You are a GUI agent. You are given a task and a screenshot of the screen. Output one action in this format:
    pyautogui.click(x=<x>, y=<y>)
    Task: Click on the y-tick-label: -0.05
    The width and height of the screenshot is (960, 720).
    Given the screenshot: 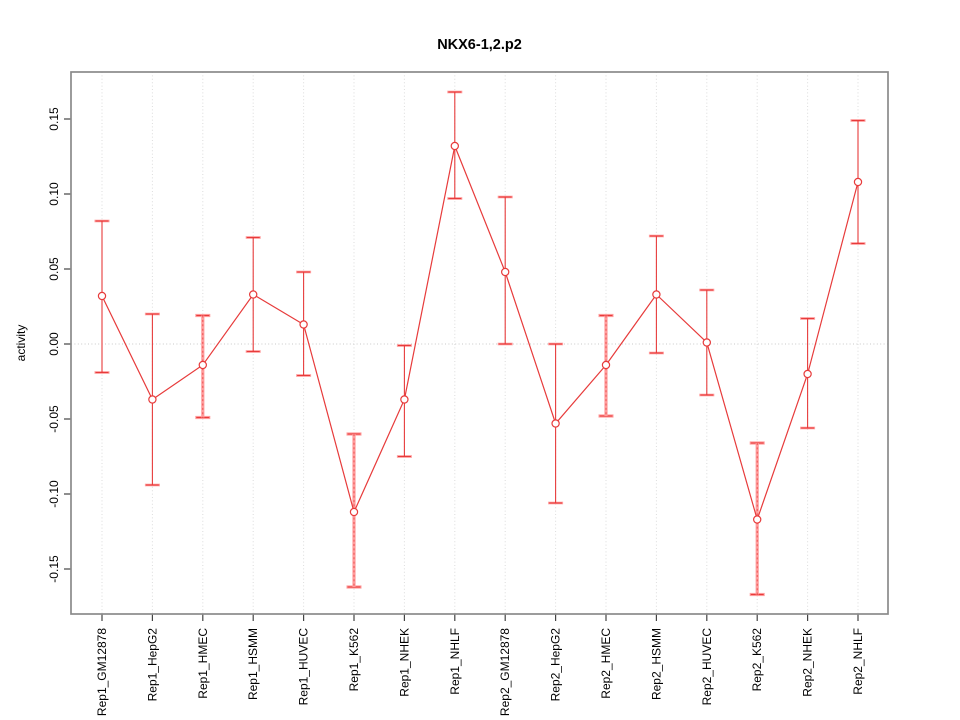 What is the action you would take?
    pyautogui.click(x=54, y=419)
    